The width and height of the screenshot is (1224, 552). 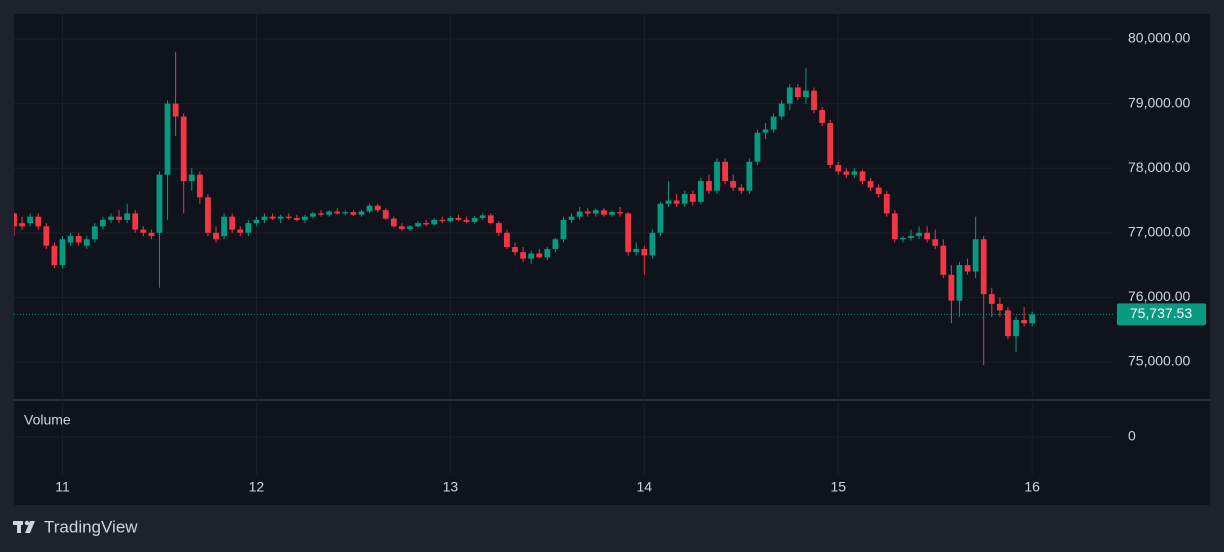 What do you see at coordinates (1159, 102) in the screenshot?
I see `y-tick-label: 79,000.00` at bounding box center [1159, 102].